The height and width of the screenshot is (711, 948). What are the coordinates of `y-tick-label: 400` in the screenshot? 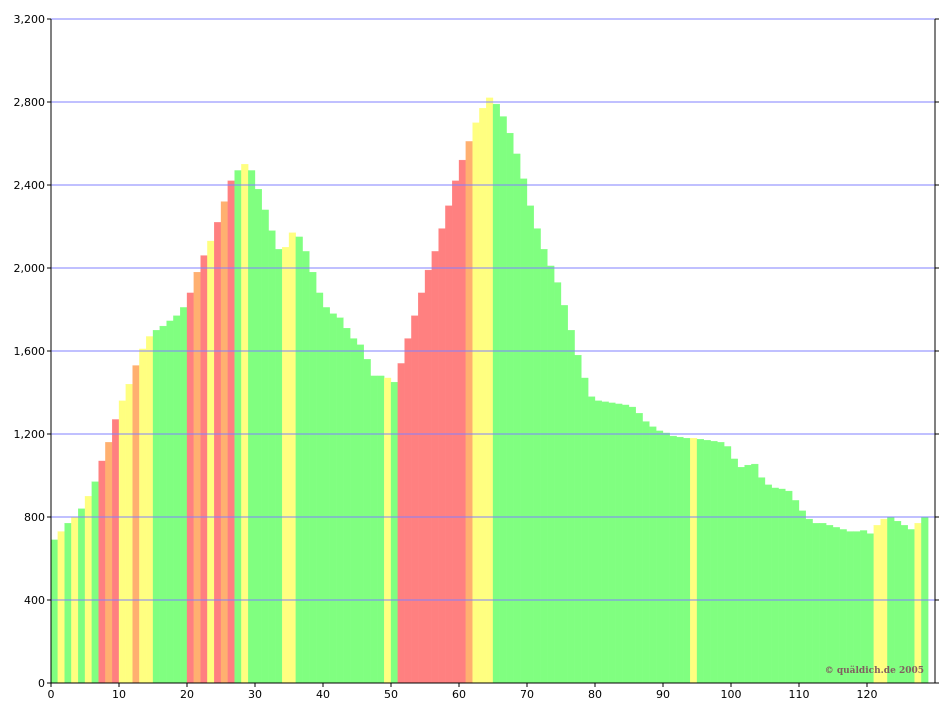 It's located at (34, 600).